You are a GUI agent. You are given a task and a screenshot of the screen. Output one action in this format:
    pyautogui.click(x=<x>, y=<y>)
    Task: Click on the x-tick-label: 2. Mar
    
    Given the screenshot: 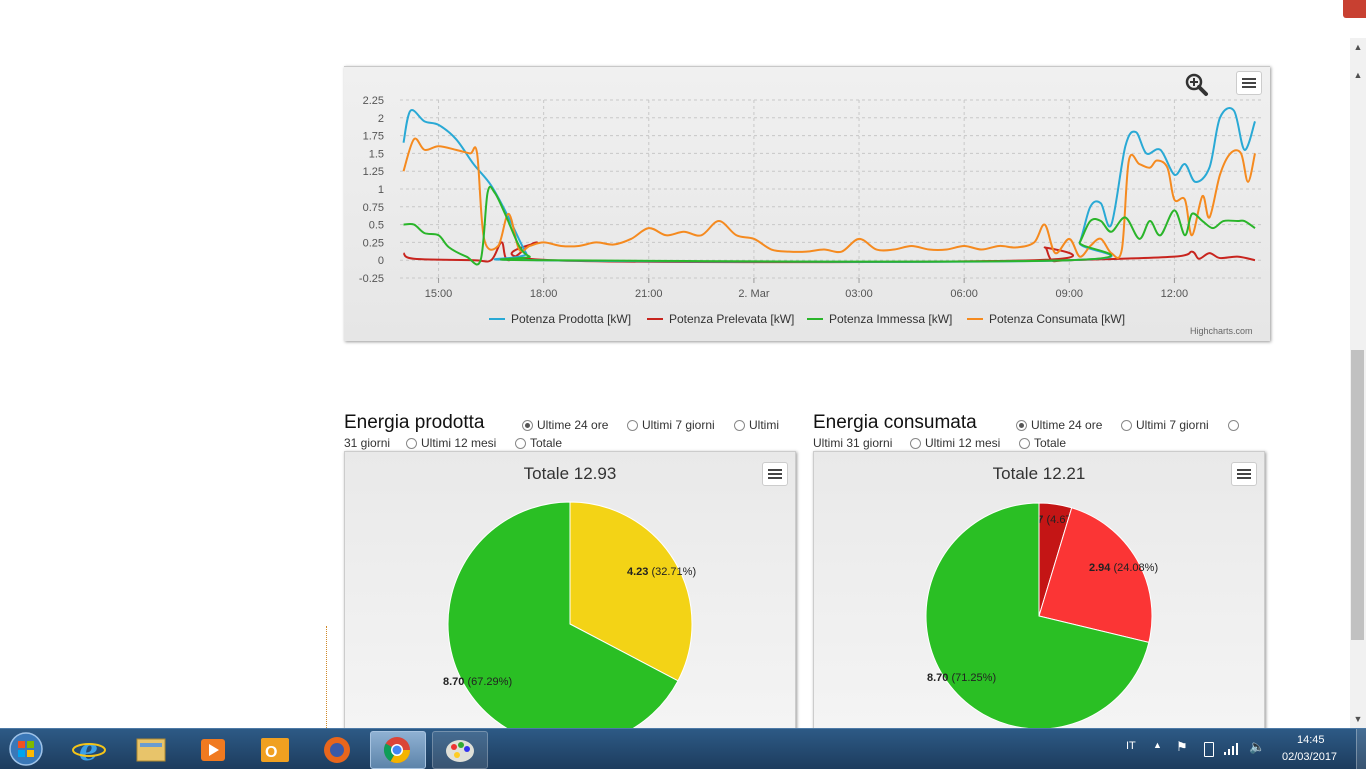 What is the action you would take?
    pyautogui.click(x=754, y=294)
    